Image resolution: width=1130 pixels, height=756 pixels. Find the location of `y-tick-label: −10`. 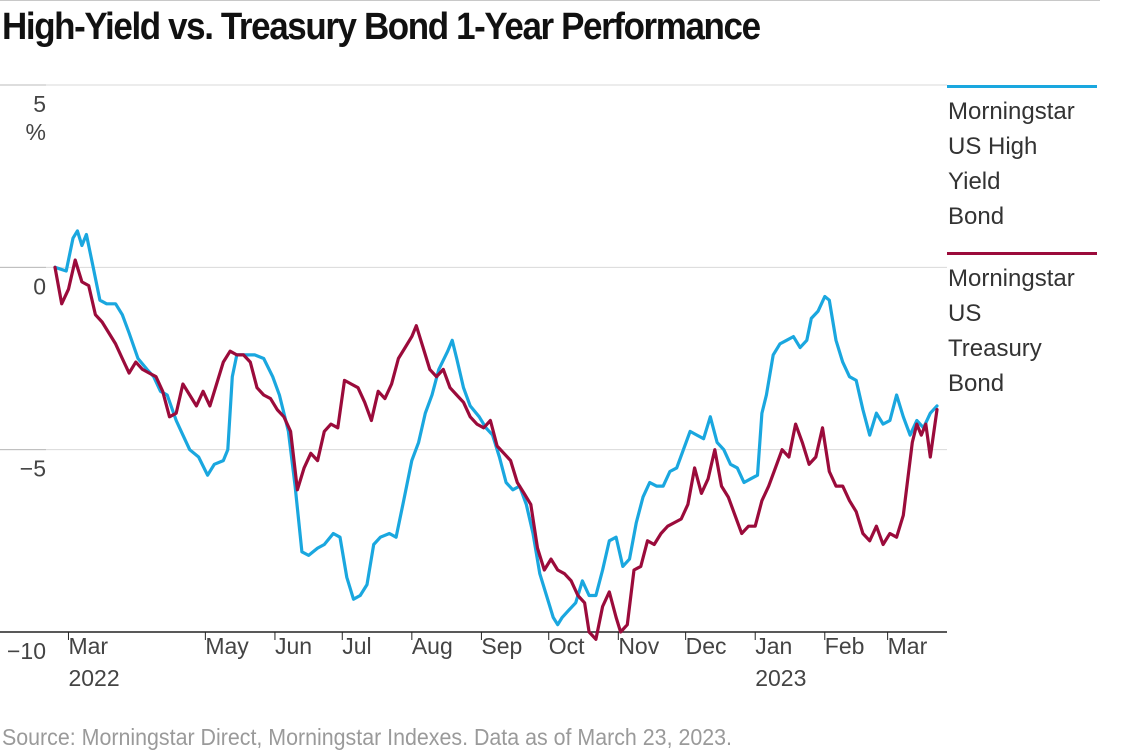

y-tick-label: −10 is located at coordinates (26, 651).